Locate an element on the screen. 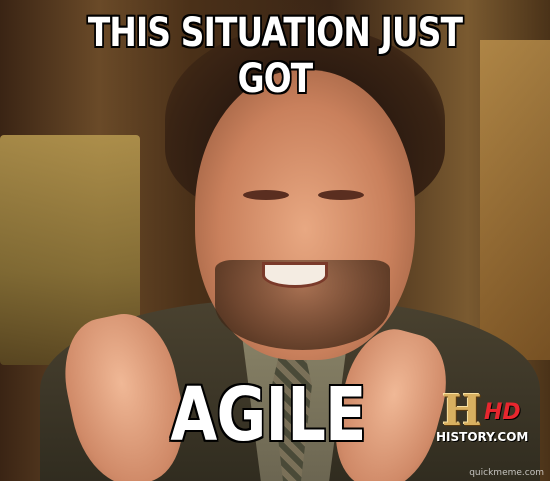  left-eye is located at coordinates (266, 195).